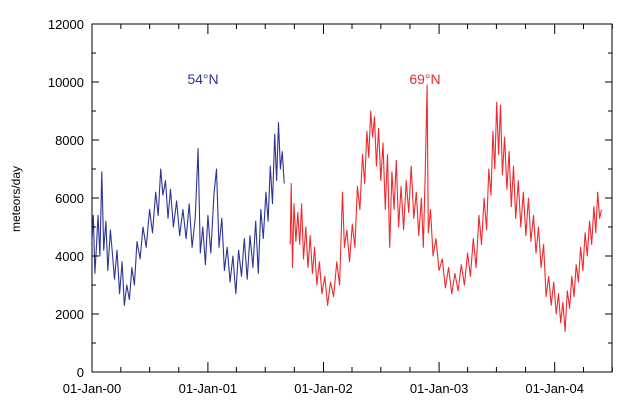 This screenshot has height=405, width=622. Describe the element at coordinates (69, 140) in the screenshot. I see `y-tick-label: 8000` at that location.